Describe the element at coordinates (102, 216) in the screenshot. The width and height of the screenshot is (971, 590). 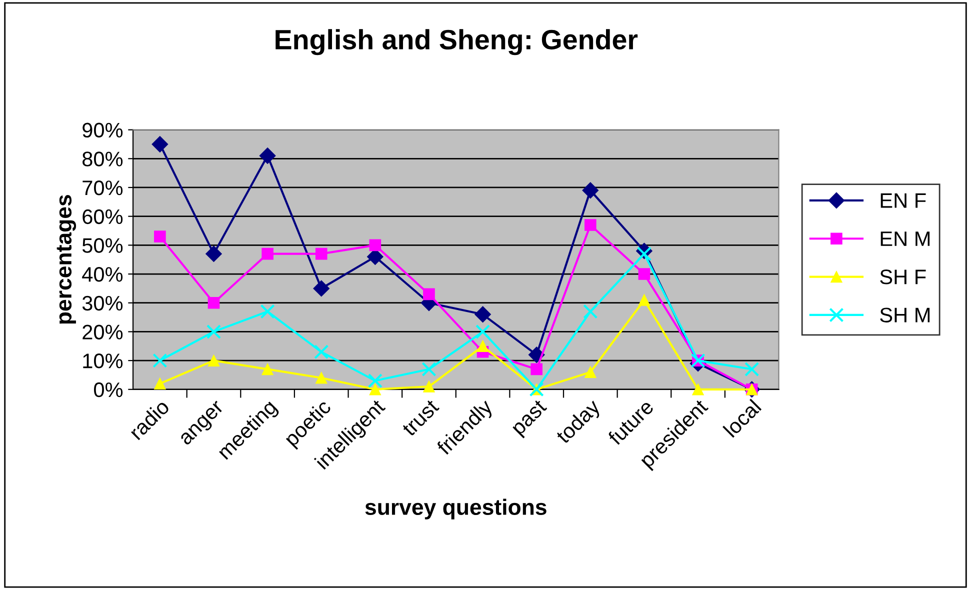
I see `y-tick-label: 60%` at that location.